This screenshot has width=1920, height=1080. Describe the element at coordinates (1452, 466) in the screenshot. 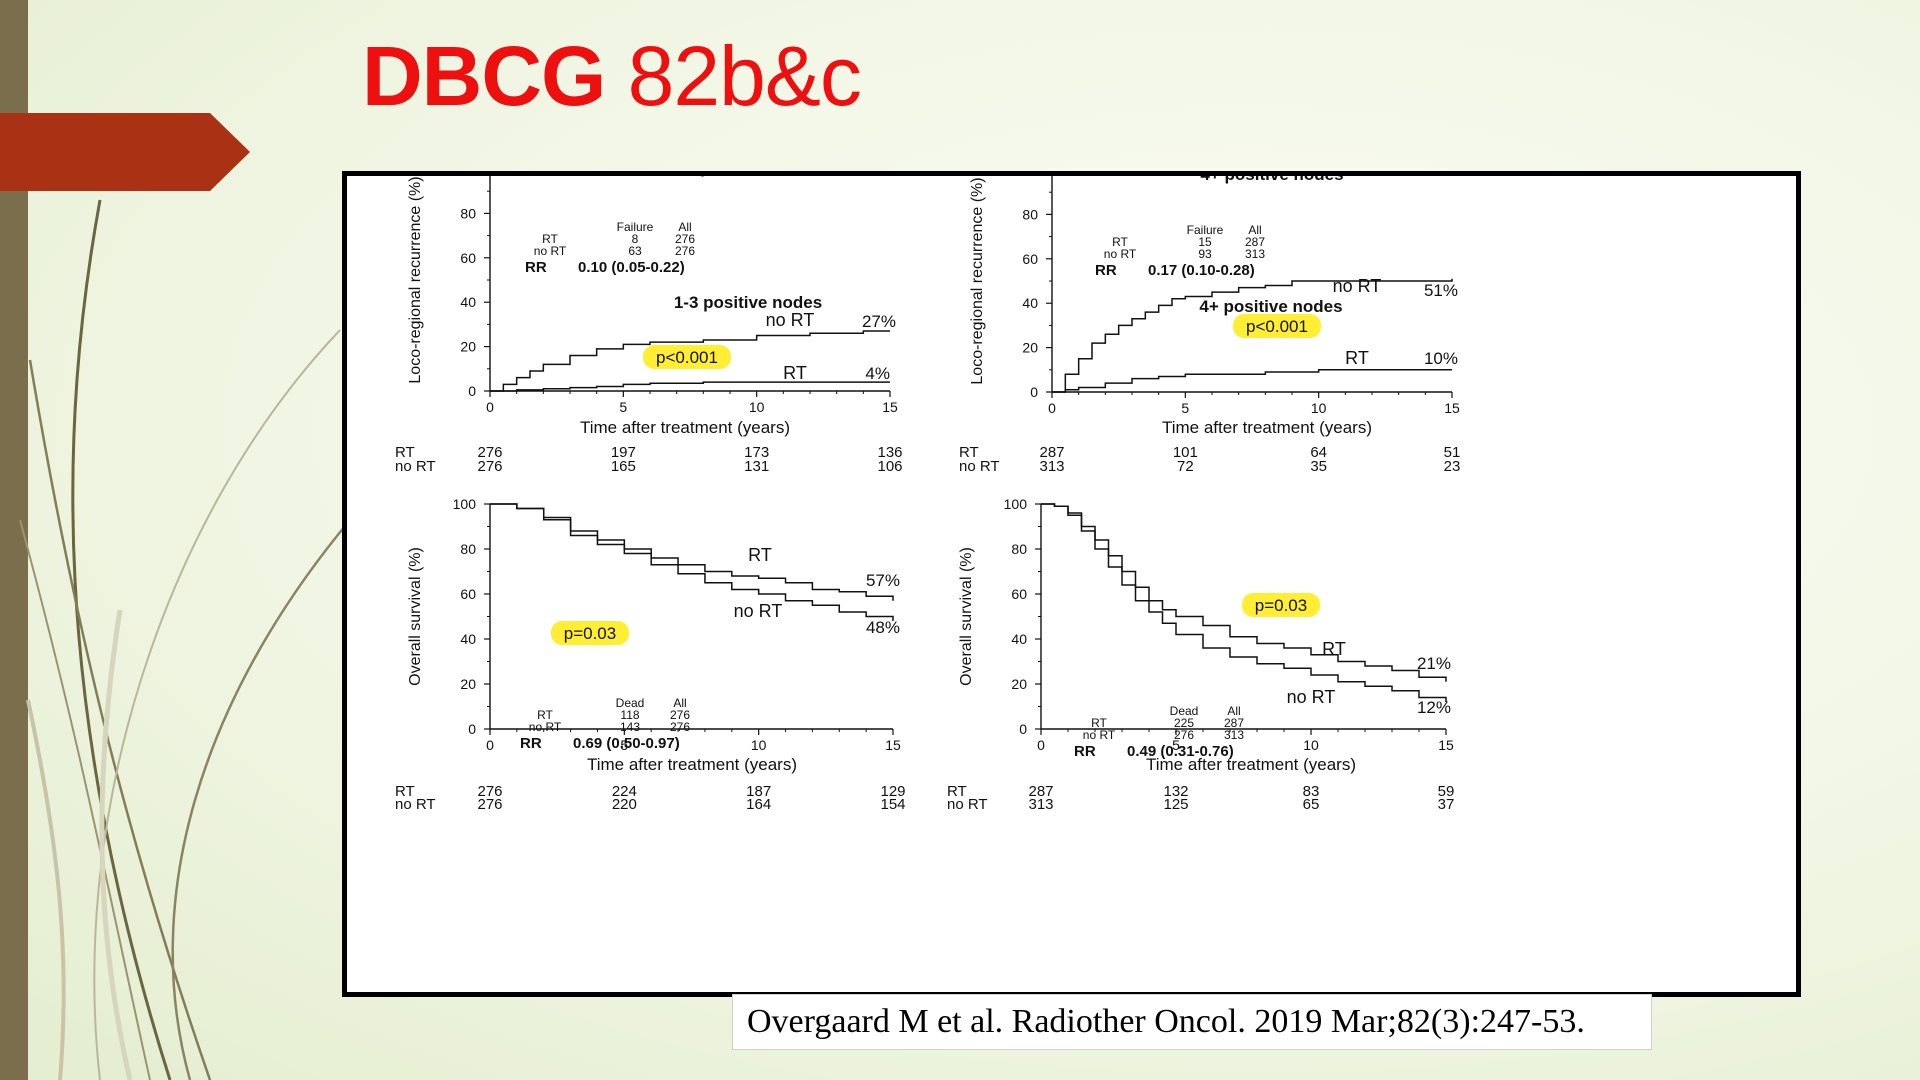

I see `at-risk-value: 23` at that location.